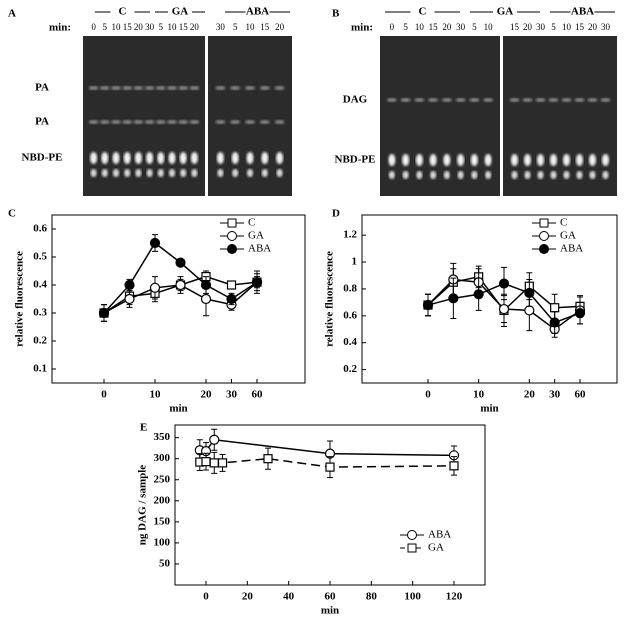  What do you see at coordinates (436, 548) in the screenshot?
I see `legend-label: GA` at bounding box center [436, 548].